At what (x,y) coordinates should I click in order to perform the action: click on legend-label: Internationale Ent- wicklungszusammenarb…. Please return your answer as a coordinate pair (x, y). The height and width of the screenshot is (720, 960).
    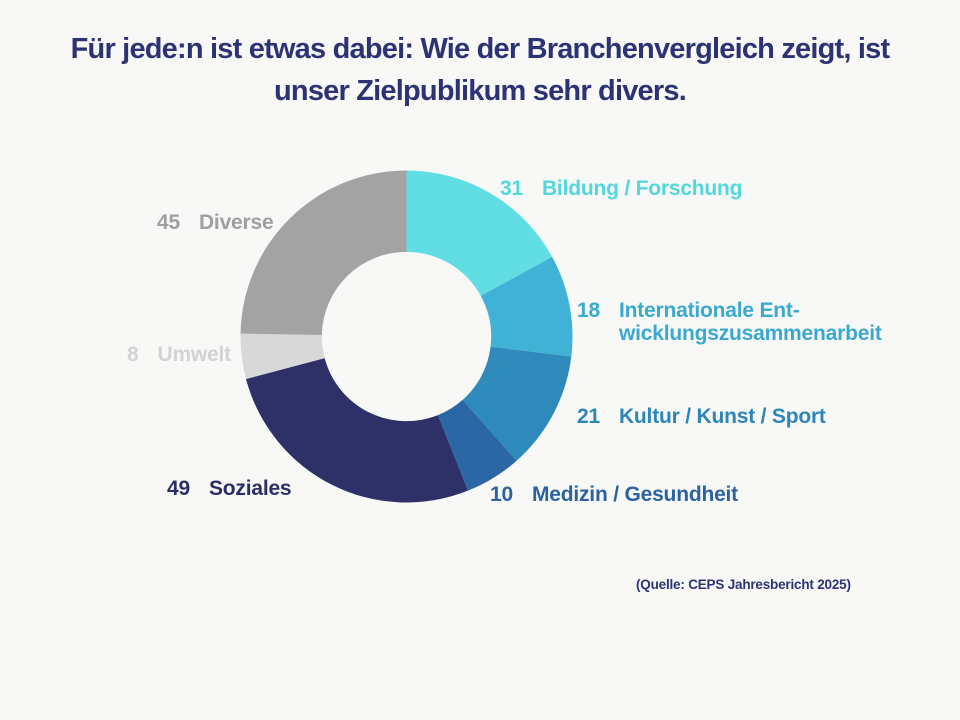
    Looking at the image, I should click on (750, 322).